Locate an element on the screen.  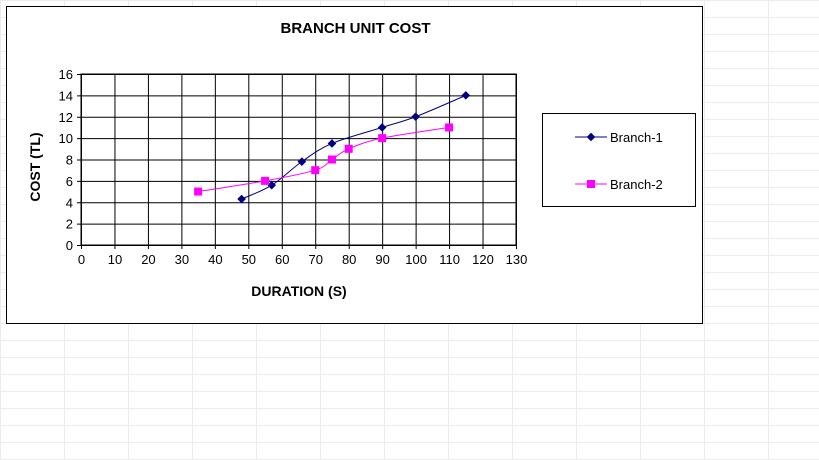
x-tick-label: 130 is located at coordinates (517, 259).